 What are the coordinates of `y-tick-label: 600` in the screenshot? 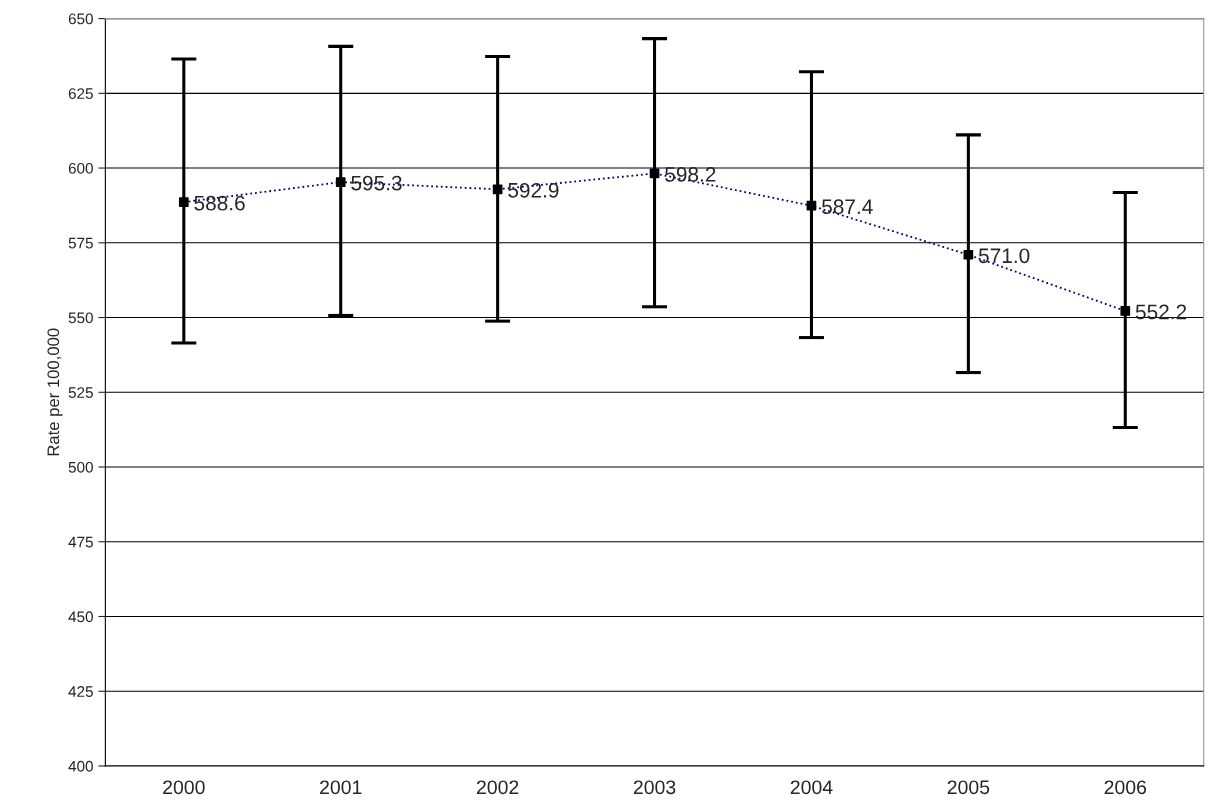 It's located at (80, 168).